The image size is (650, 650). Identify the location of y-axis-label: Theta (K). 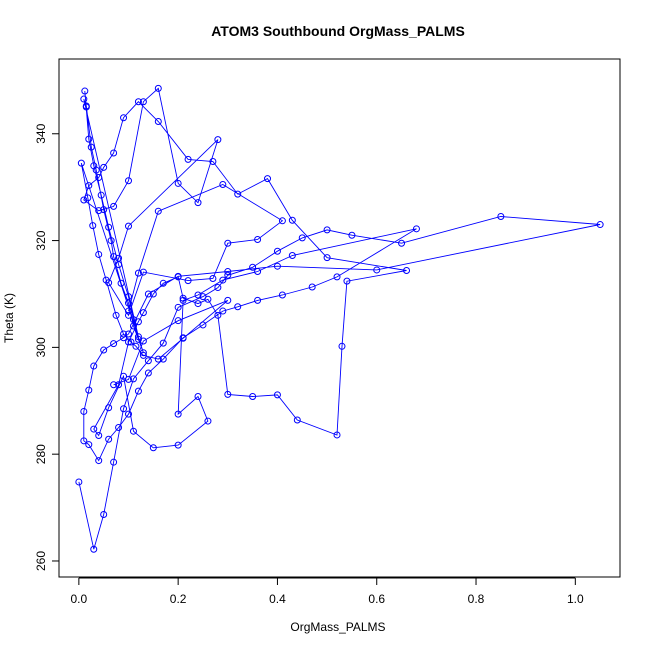
(9, 318).